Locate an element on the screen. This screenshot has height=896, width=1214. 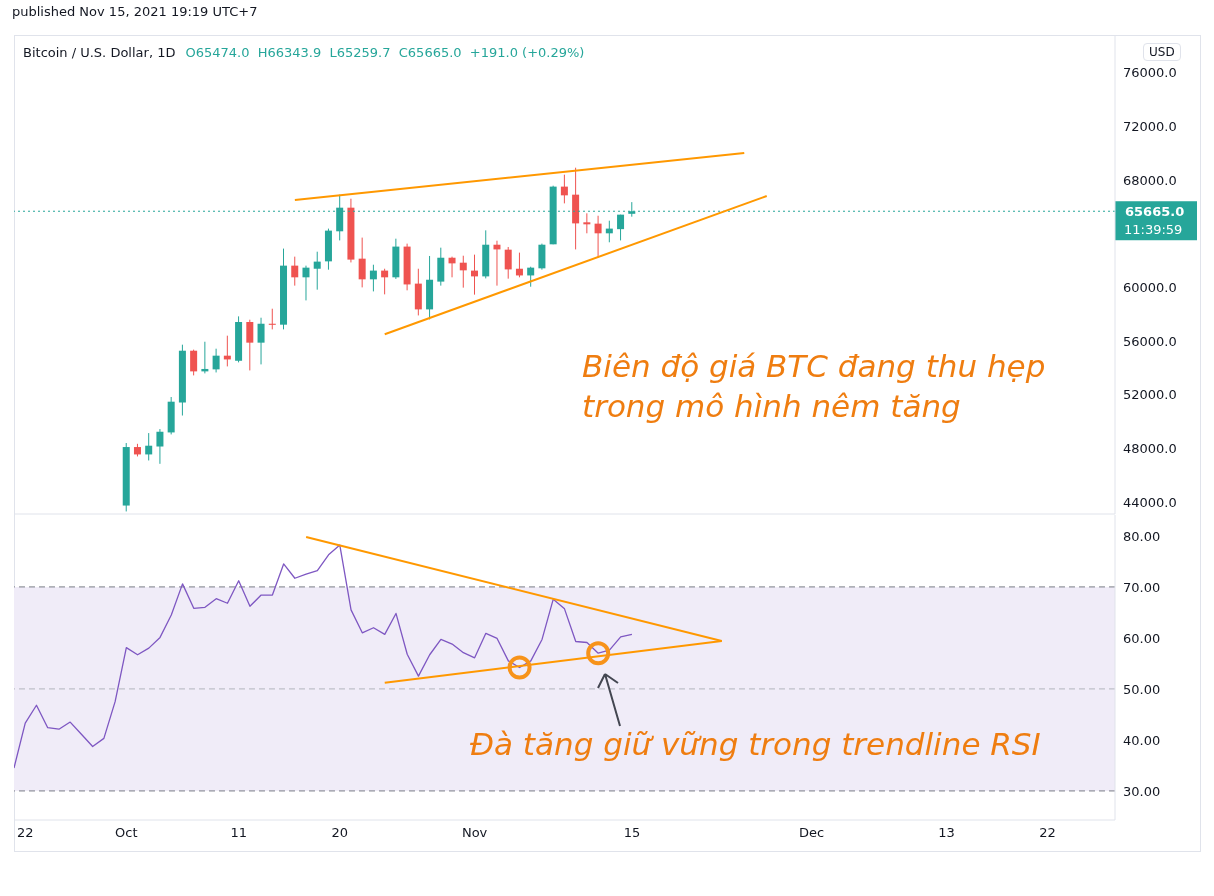
y-tick-label: 60000.0 is located at coordinates (1150, 287).